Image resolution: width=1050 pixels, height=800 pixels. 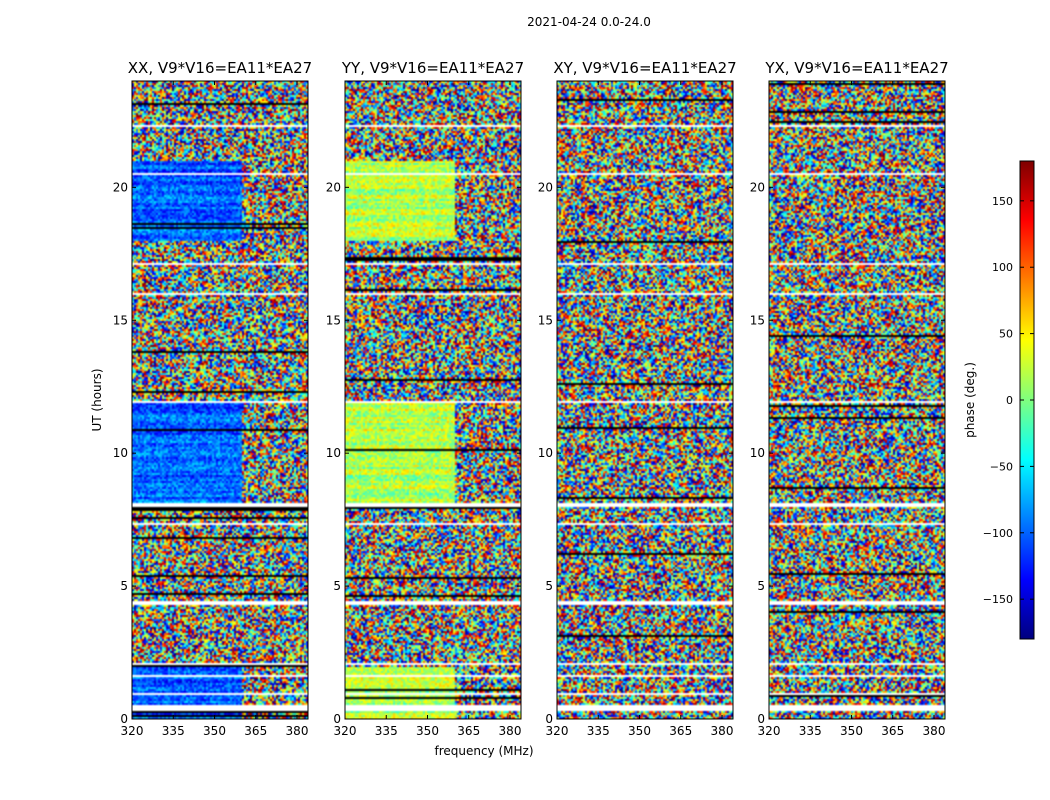 I want to click on colorbar-tick-label: 50, so click(x=1006, y=334).